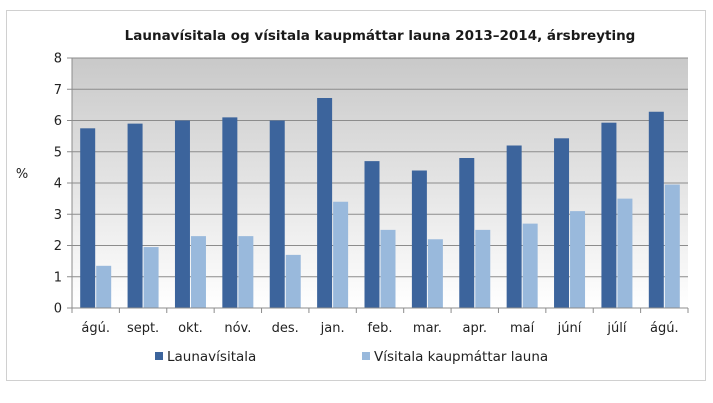  What do you see at coordinates (237, 328) in the screenshot?
I see `x-tick-label: nóv.` at bounding box center [237, 328].